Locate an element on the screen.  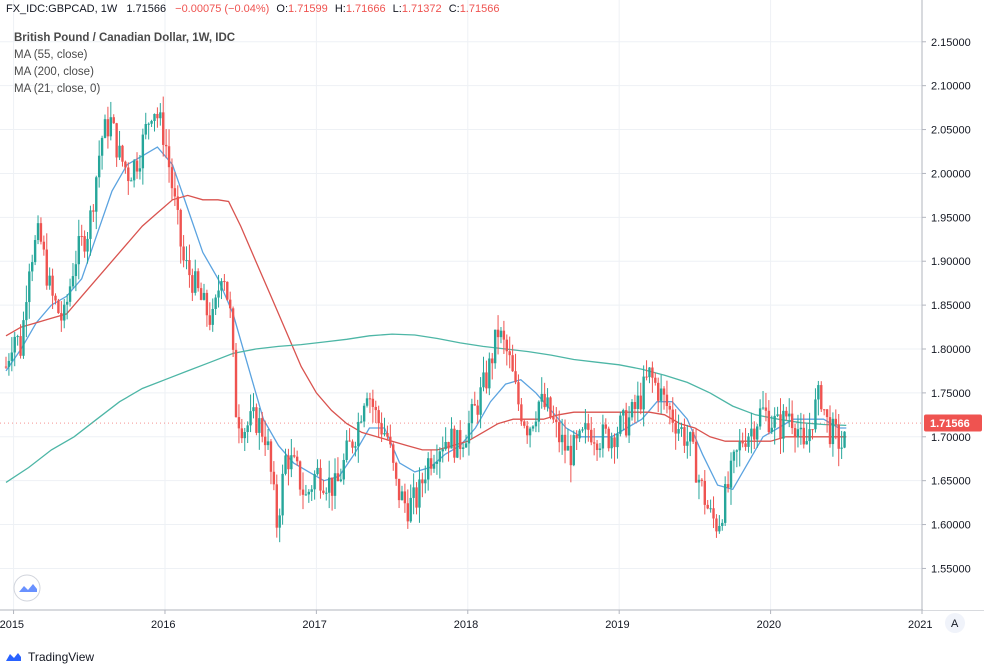
time-axis is located at coordinates (461, 624).